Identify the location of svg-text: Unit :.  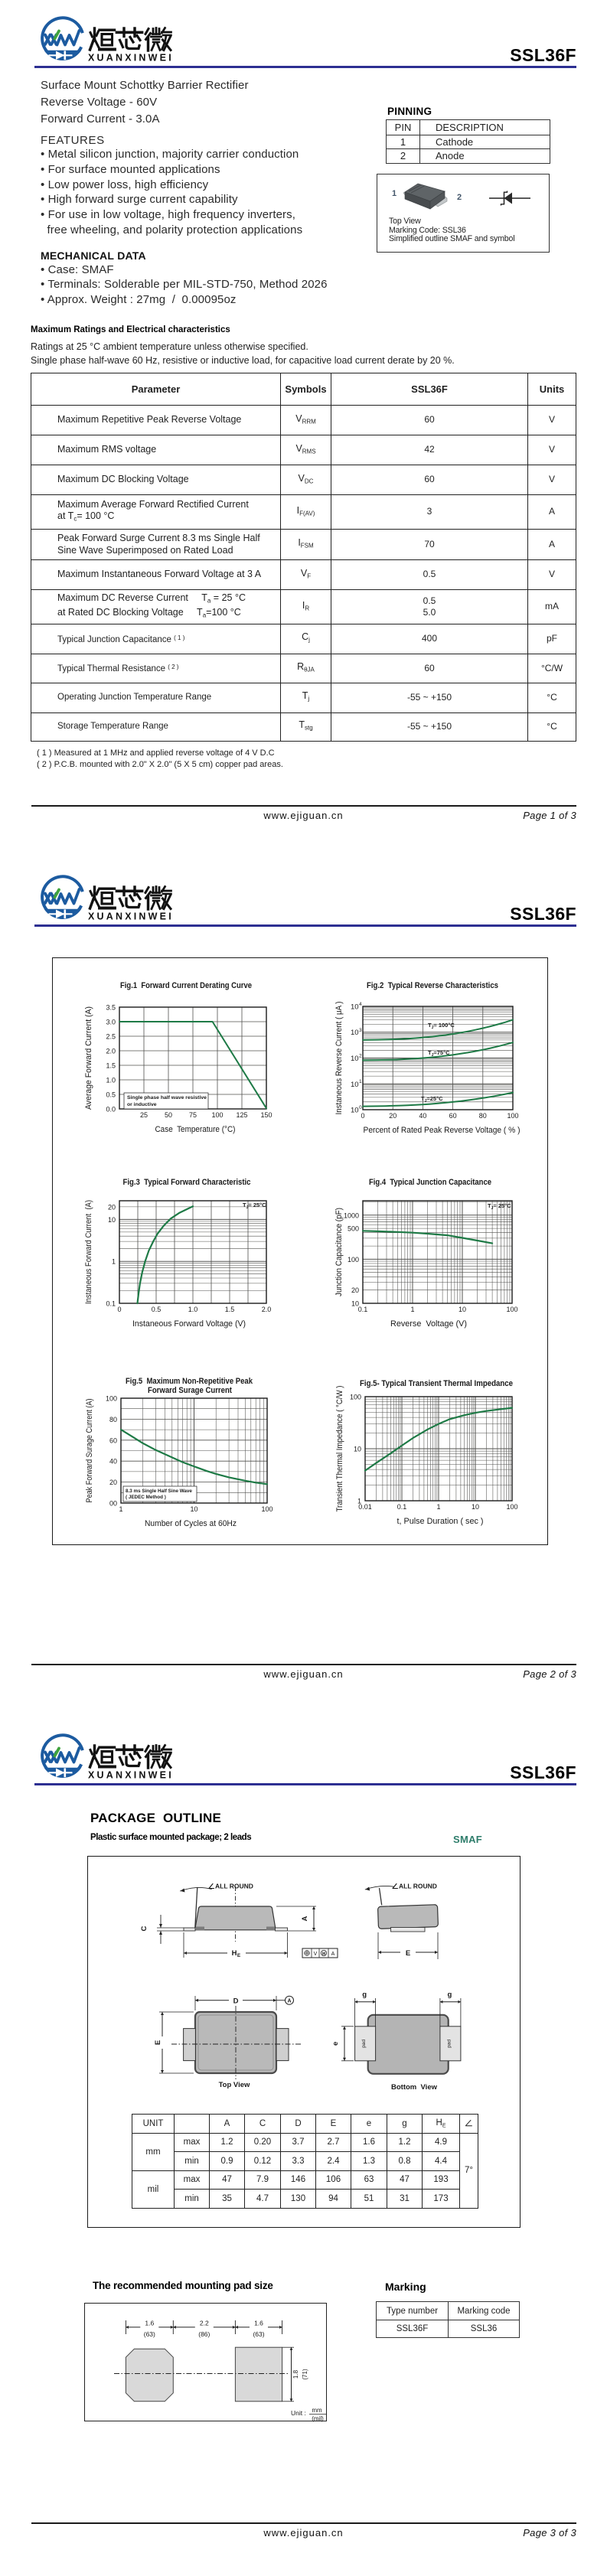
(299, 2413).